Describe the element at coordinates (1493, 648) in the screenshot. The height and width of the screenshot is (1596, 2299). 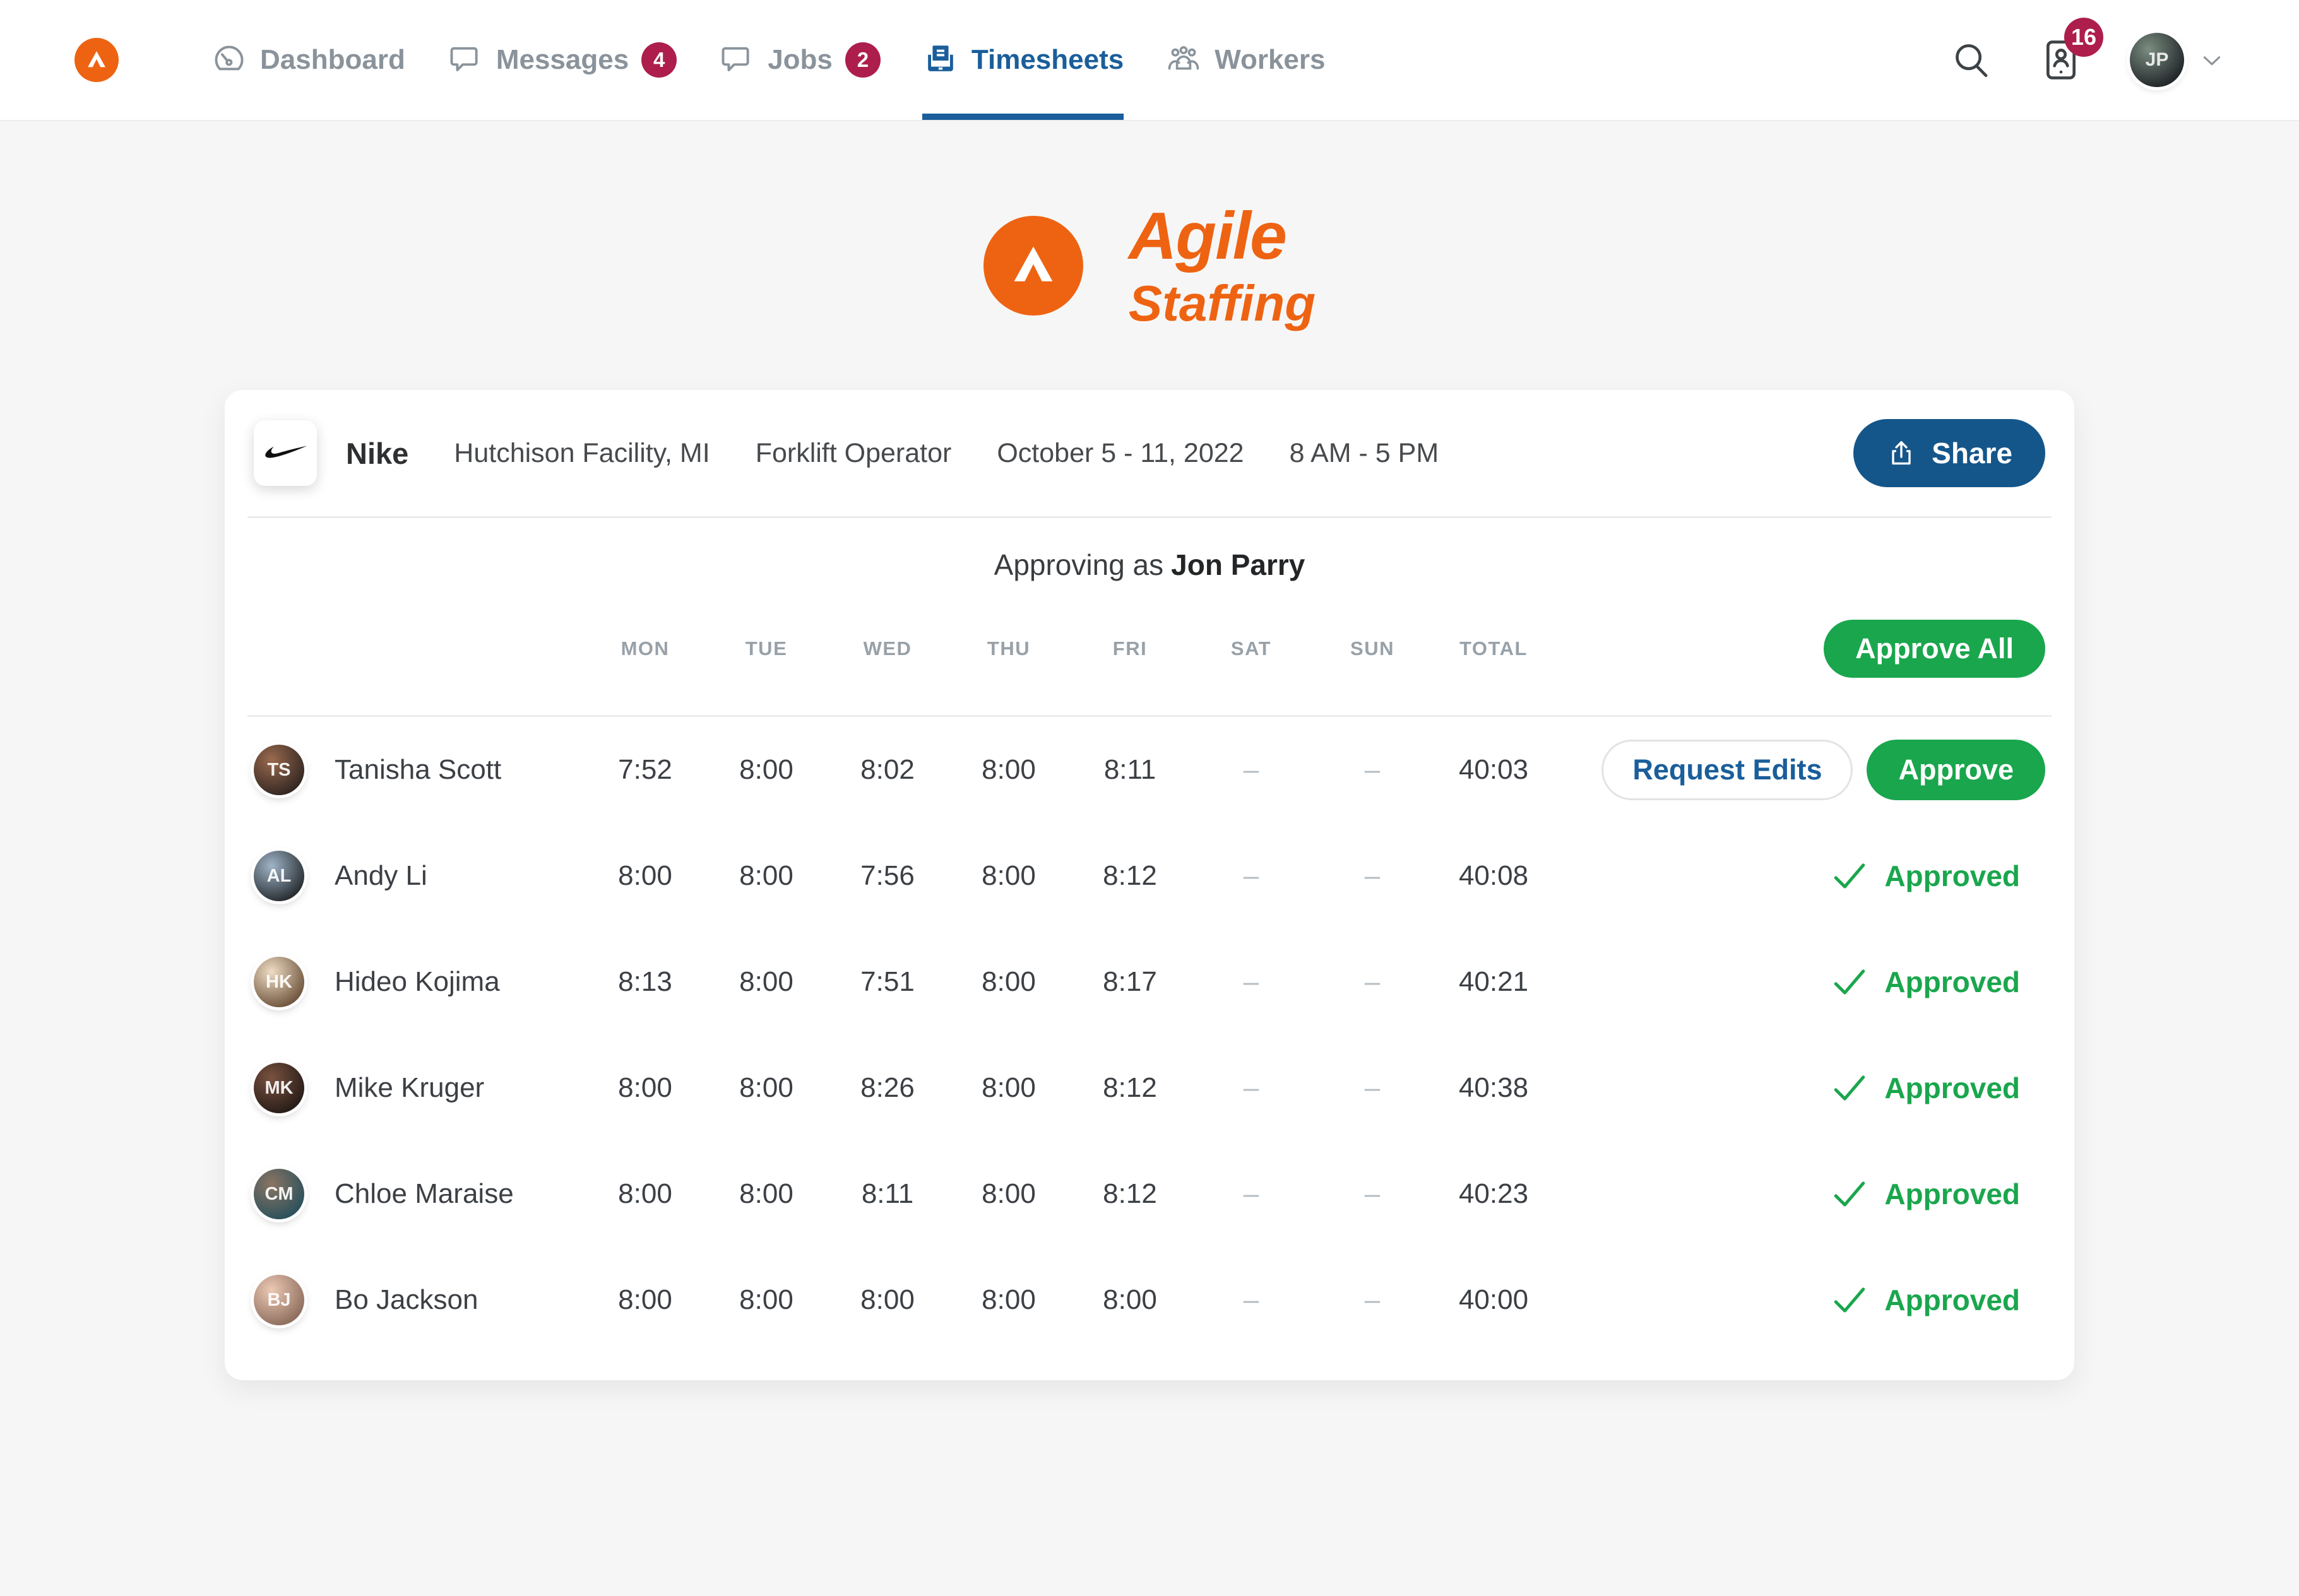
I see `col-total: TOTAL` at that location.